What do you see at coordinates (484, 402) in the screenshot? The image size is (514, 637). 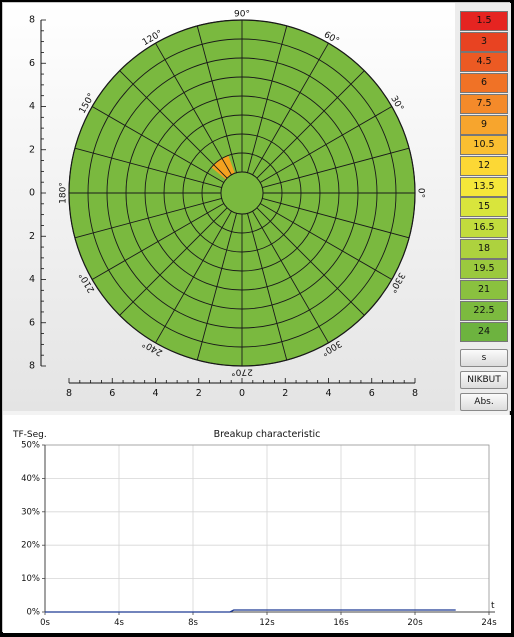 I see `abs-button: Abs.` at bounding box center [484, 402].